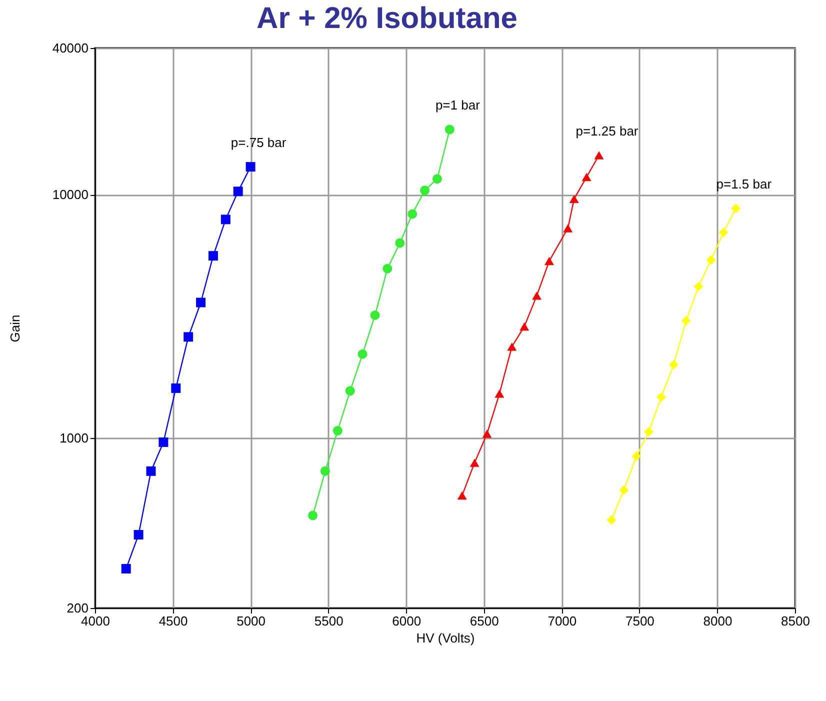 Image resolution: width=826 pixels, height=701 pixels. I want to click on x-tick-label: 5500, so click(329, 621).